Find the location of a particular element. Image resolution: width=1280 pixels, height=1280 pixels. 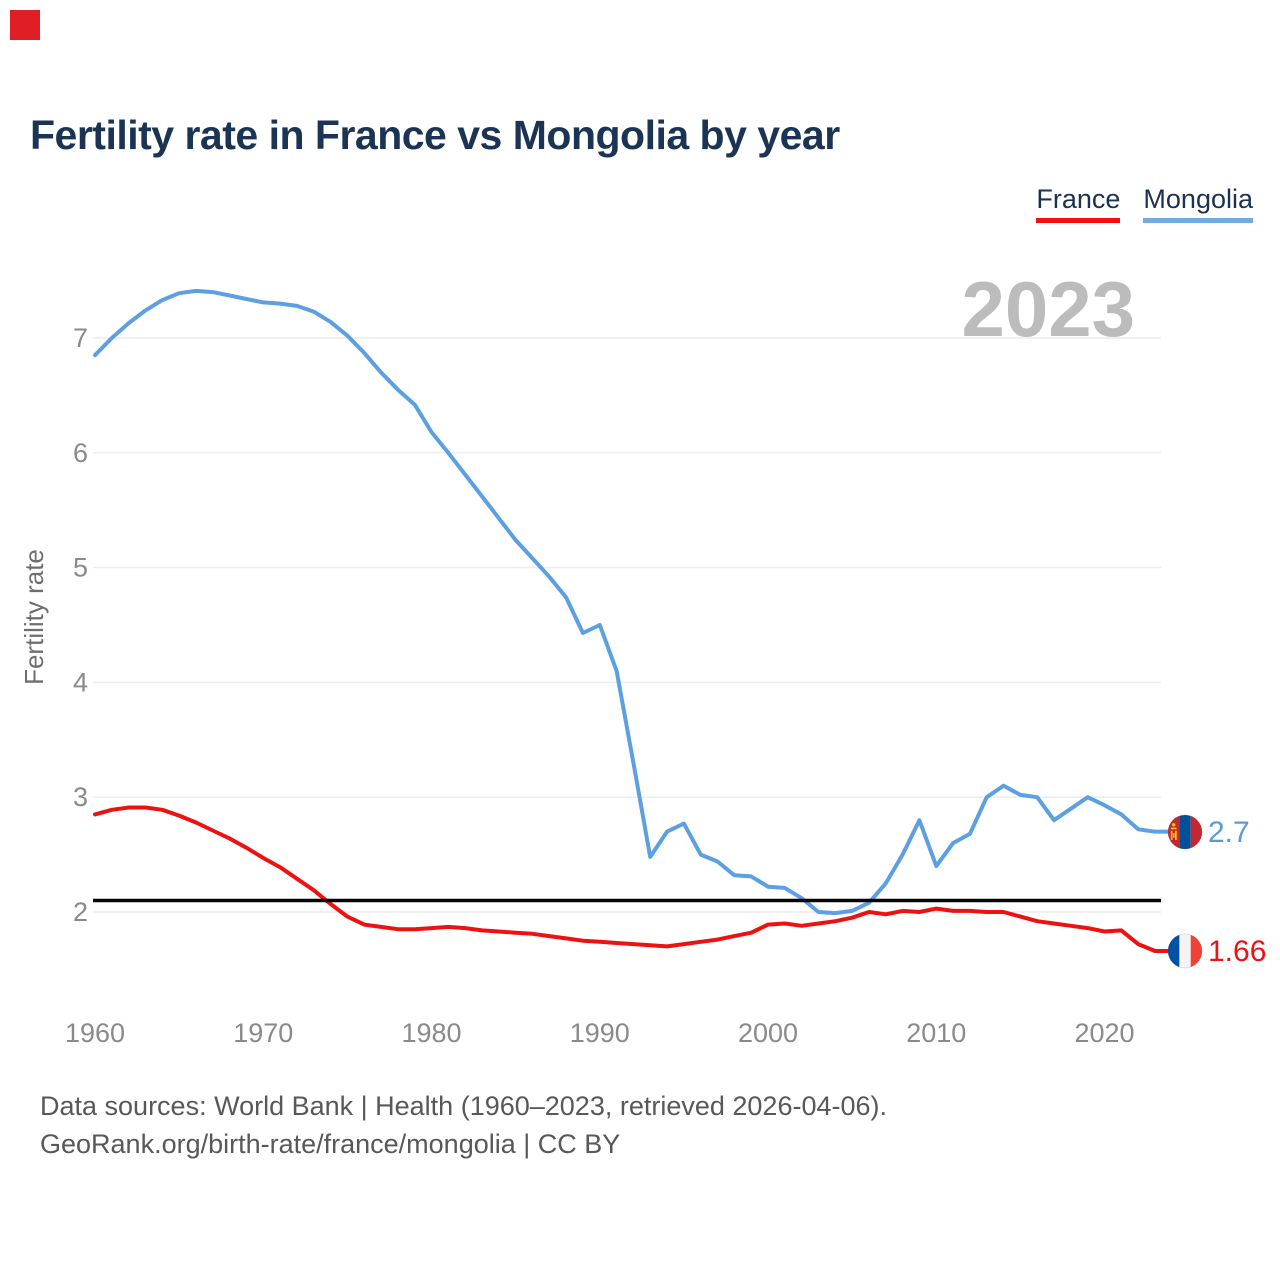

mongolia-flag-ring is located at coordinates (1185, 832).